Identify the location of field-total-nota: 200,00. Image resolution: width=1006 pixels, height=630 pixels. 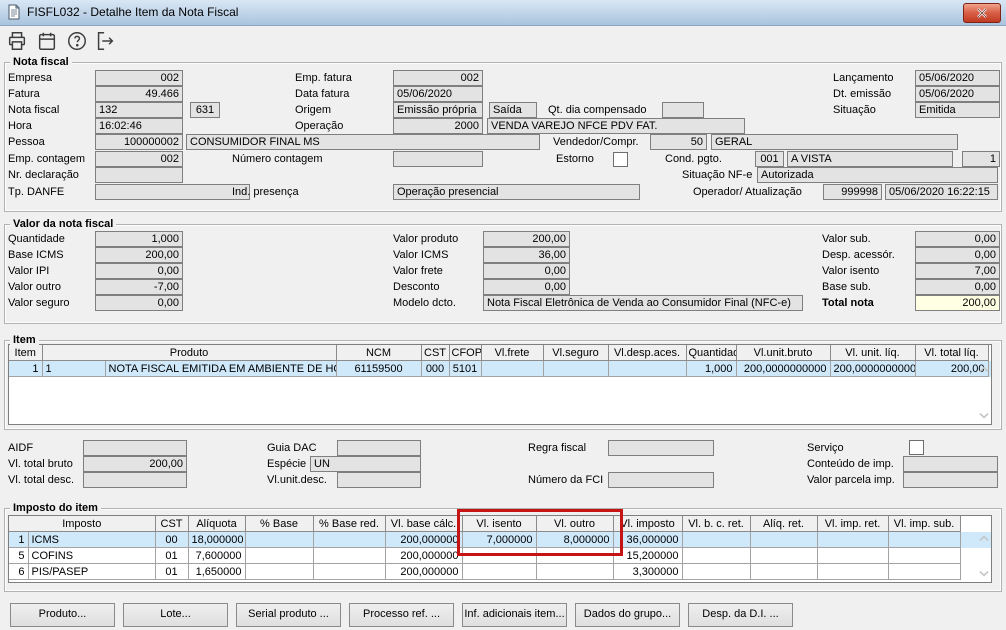
(957, 303).